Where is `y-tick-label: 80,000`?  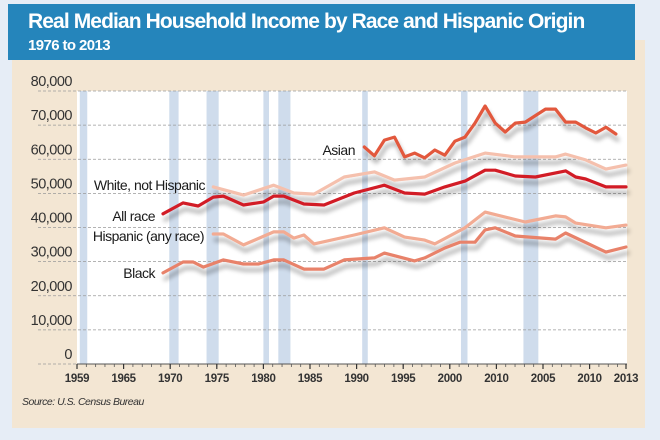 y-tick-label: 80,000 is located at coordinates (52, 82).